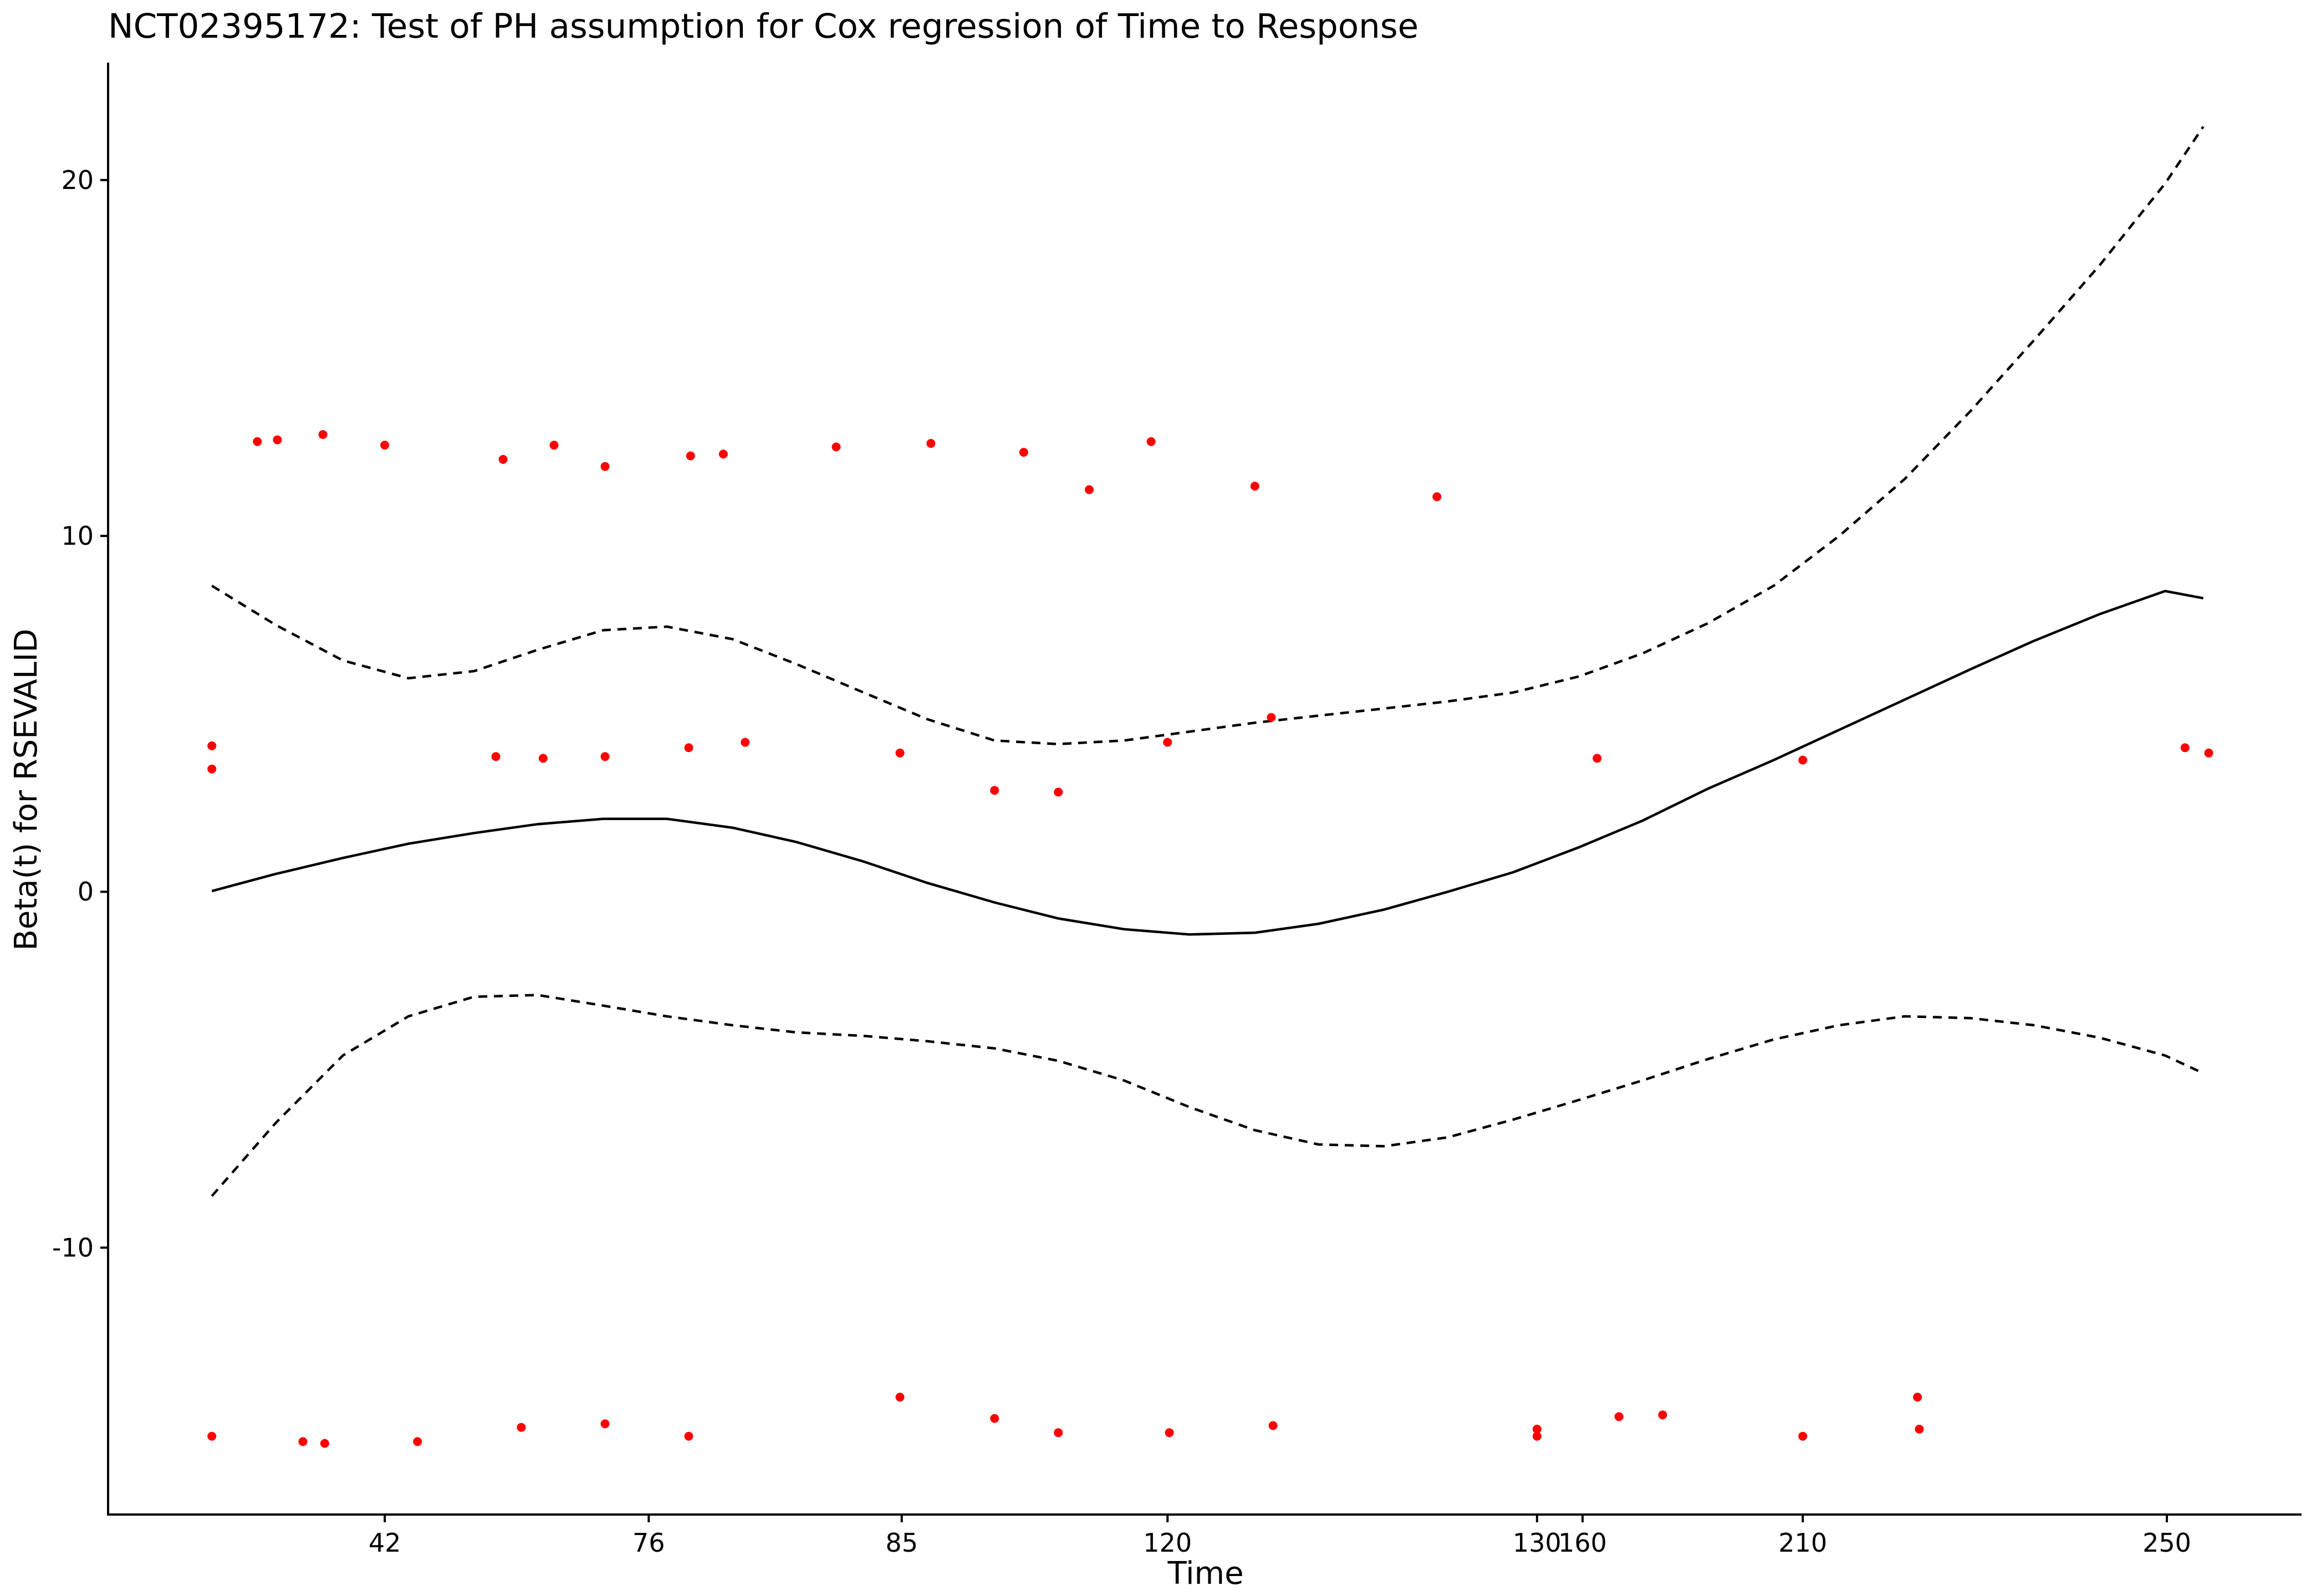 The height and width of the screenshot is (1596, 2306). Describe the element at coordinates (86, 892) in the screenshot. I see `y-tick-label: 0` at that location.